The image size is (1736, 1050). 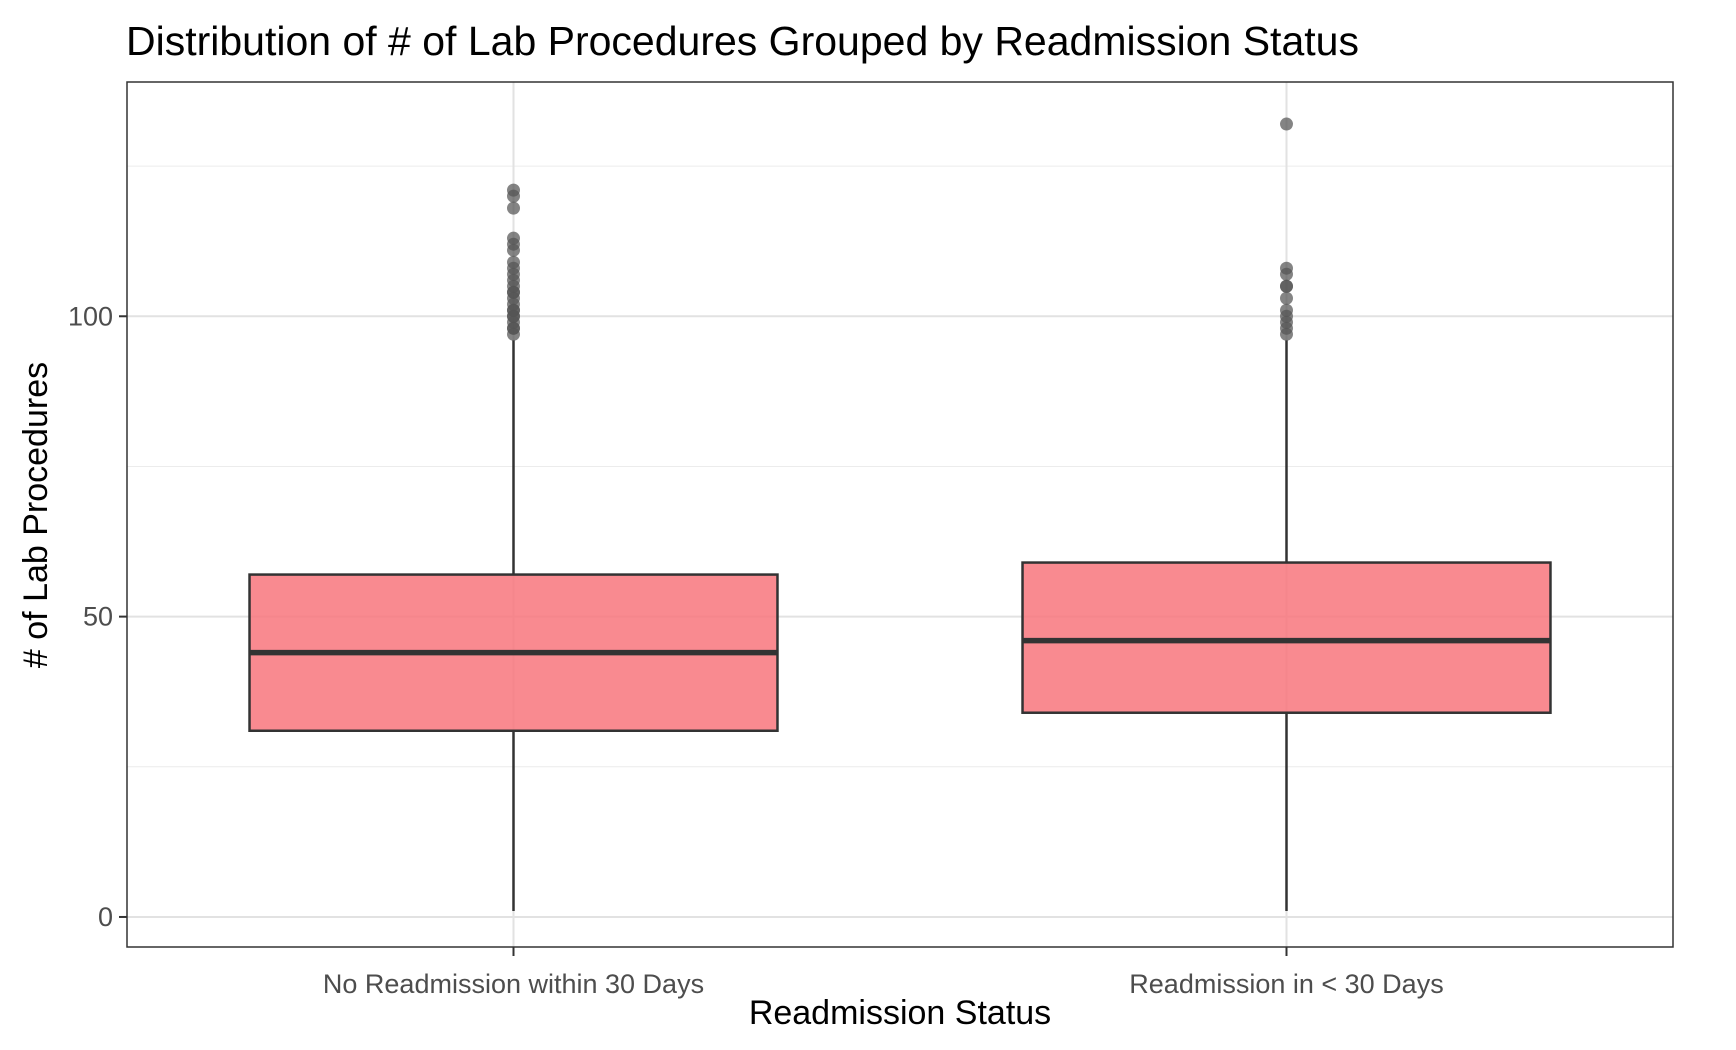 What do you see at coordinates (105, 917) in the screenshot?
I see `y-tick-label: 0` at bounding box center [105, 917].